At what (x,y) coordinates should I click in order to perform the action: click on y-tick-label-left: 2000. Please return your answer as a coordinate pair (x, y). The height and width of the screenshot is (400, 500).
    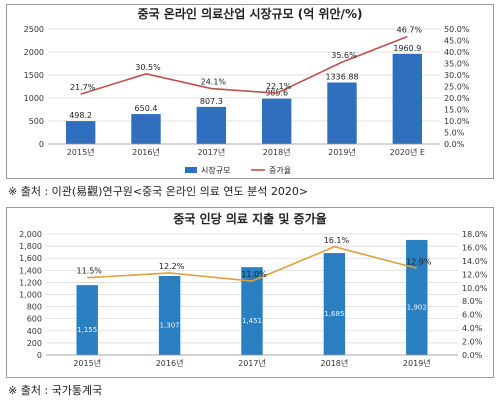
    Looking at the image, I should click on (34, 52).